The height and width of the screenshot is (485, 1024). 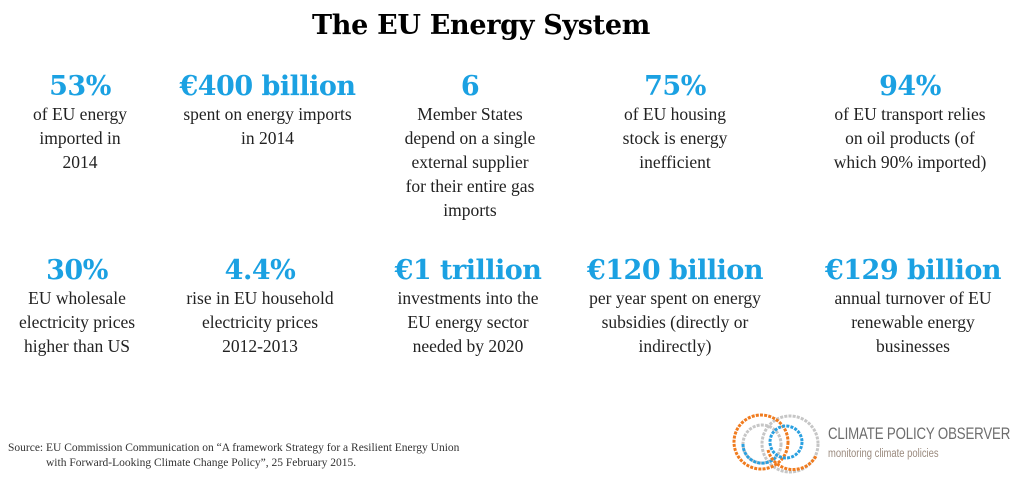 What do you see at coordinates (910, 162) in the screenshot?
I see `desc-line: which 90% imported)` at bounding box center [910, 162].